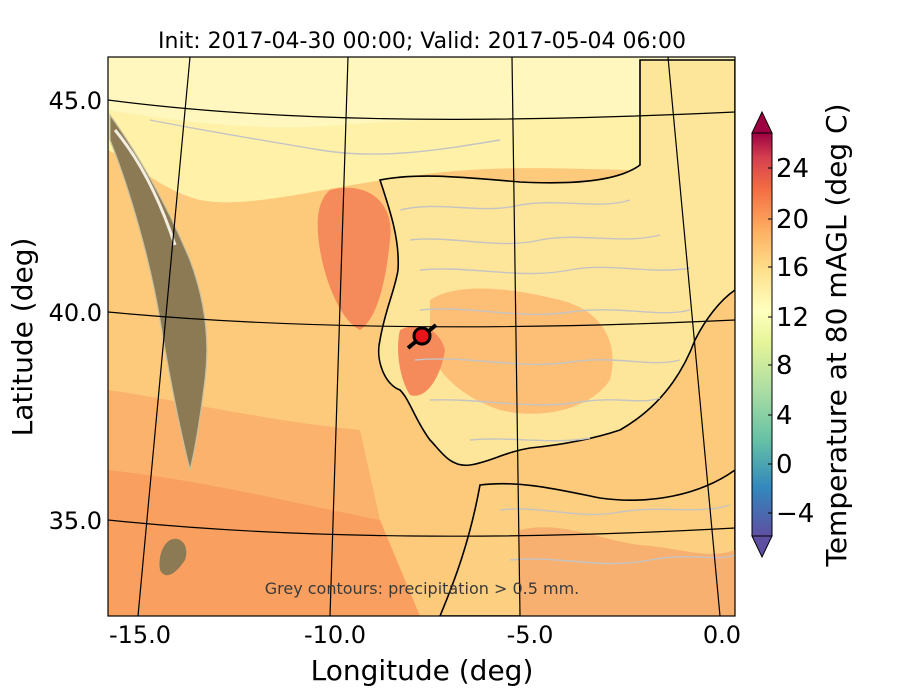  Describe the element at coordinates (836, 335) in the screenshot. I see `colorbar-label: Temperature at 80 mAGL (deg C)` at that location.